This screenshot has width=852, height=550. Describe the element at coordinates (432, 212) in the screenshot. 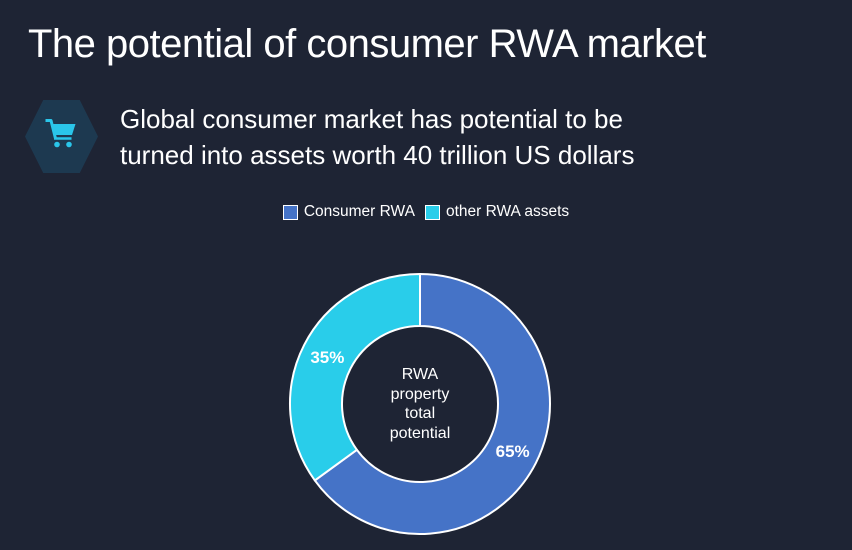

I see `legend-swatch-other-rwa-assets` at that location.